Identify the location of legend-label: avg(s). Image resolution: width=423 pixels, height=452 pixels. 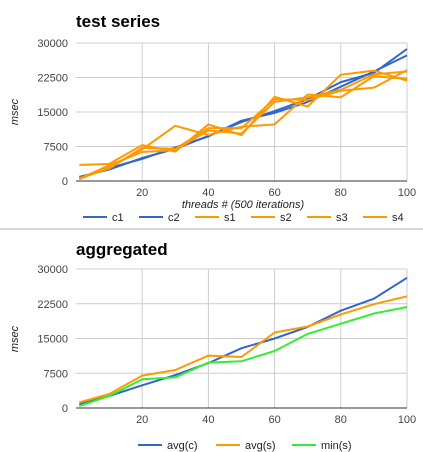
(260, 446).